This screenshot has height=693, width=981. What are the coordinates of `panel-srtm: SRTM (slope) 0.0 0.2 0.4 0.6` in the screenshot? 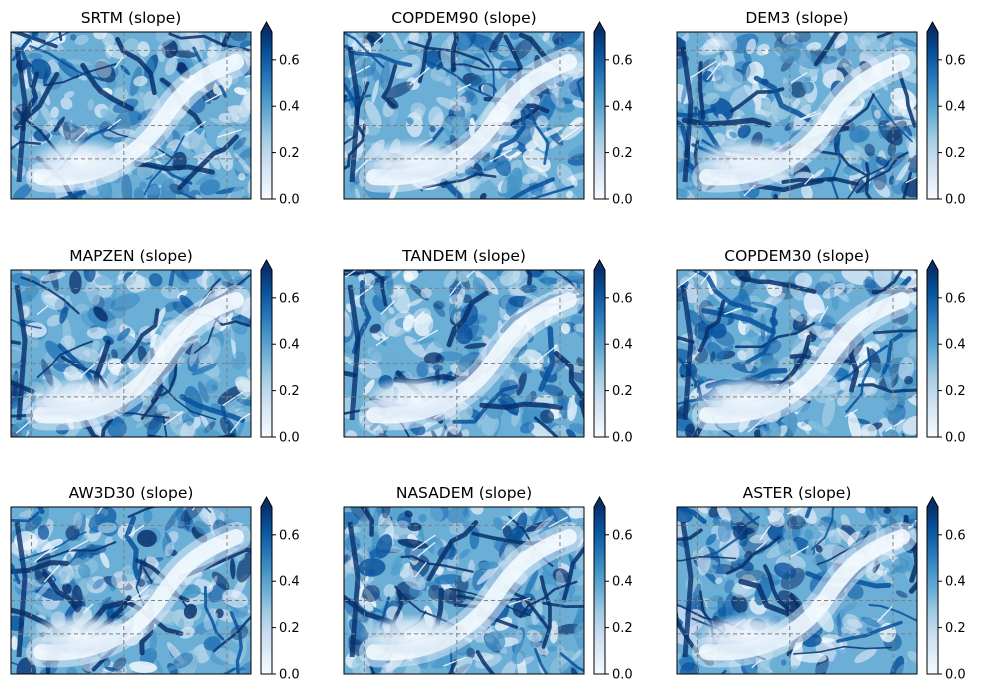 It's located at (155, 108).